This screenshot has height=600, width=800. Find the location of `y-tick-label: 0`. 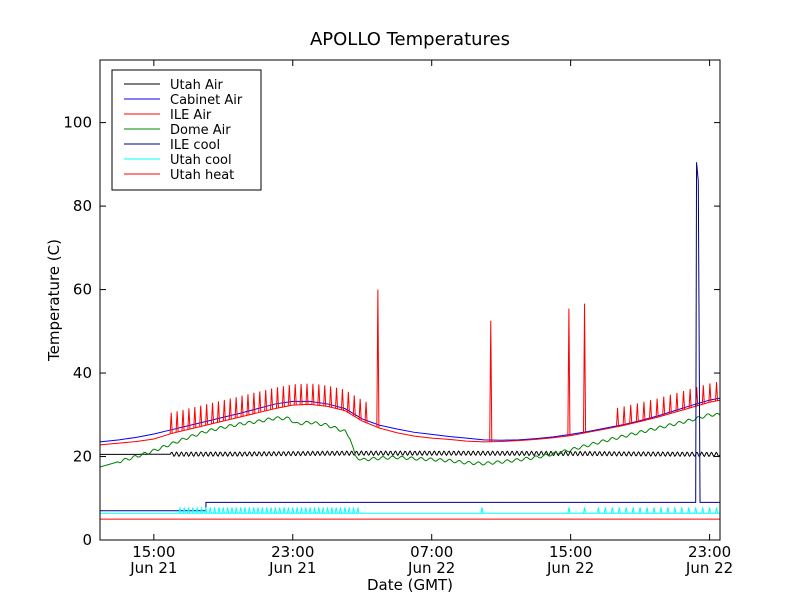

y-tick-label: 0 is located at coordinates (87, 540).